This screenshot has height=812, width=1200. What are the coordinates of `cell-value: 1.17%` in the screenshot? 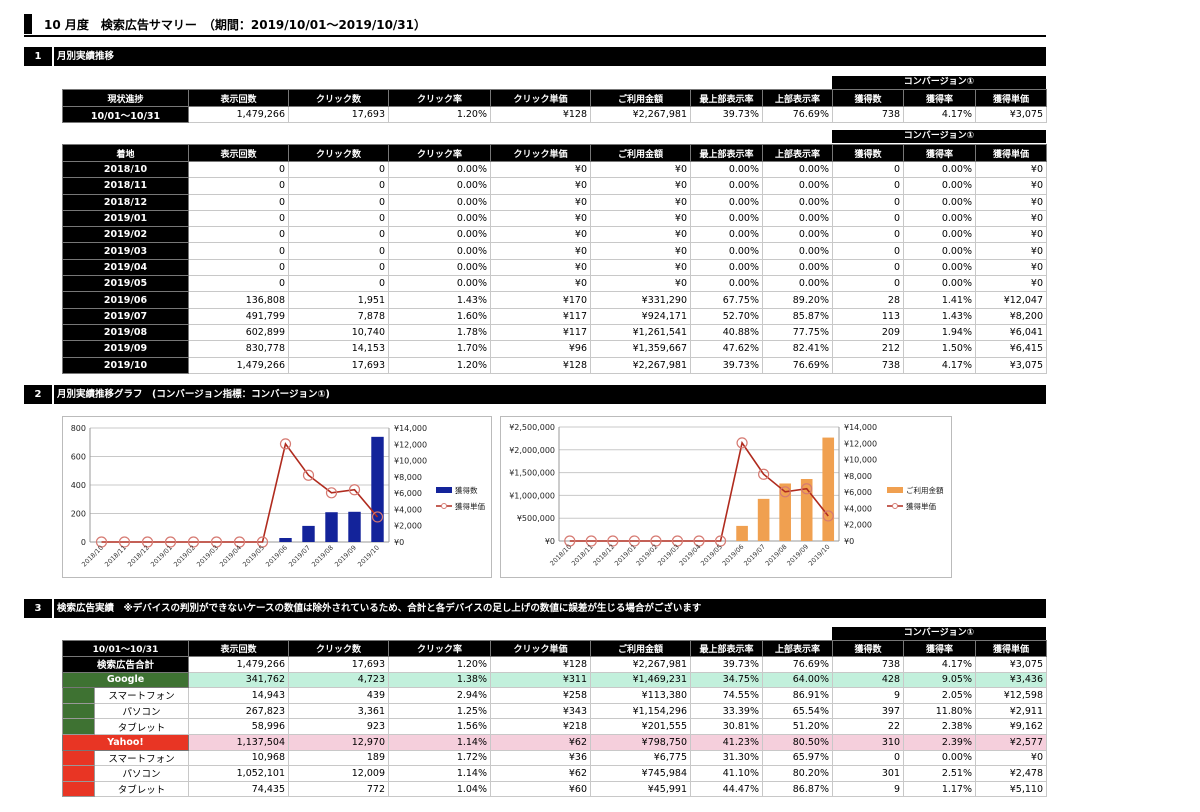 It's located at (939, 789).